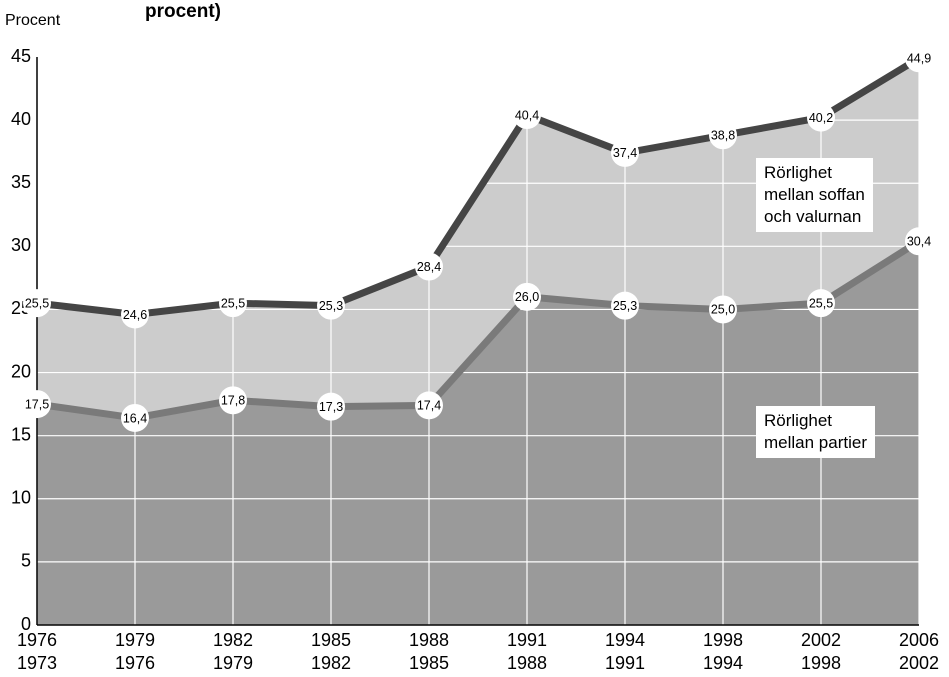 Image resolution: width=949 pixels, height=677 pixels. I want to click on data-label: 17,4, so click(429, 406).